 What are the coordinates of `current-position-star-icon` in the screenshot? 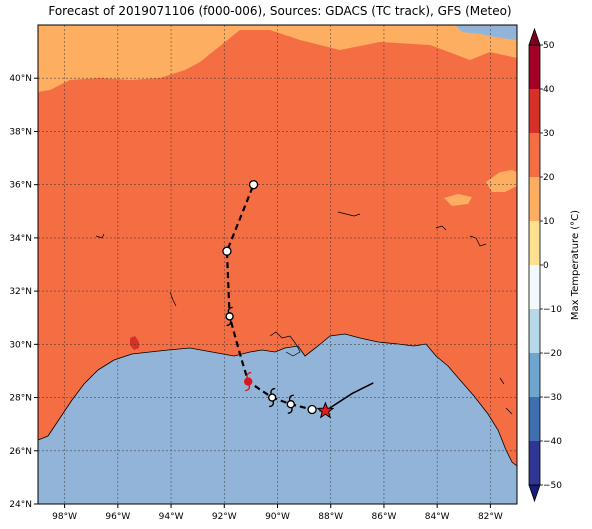 It's located at (325, 410).